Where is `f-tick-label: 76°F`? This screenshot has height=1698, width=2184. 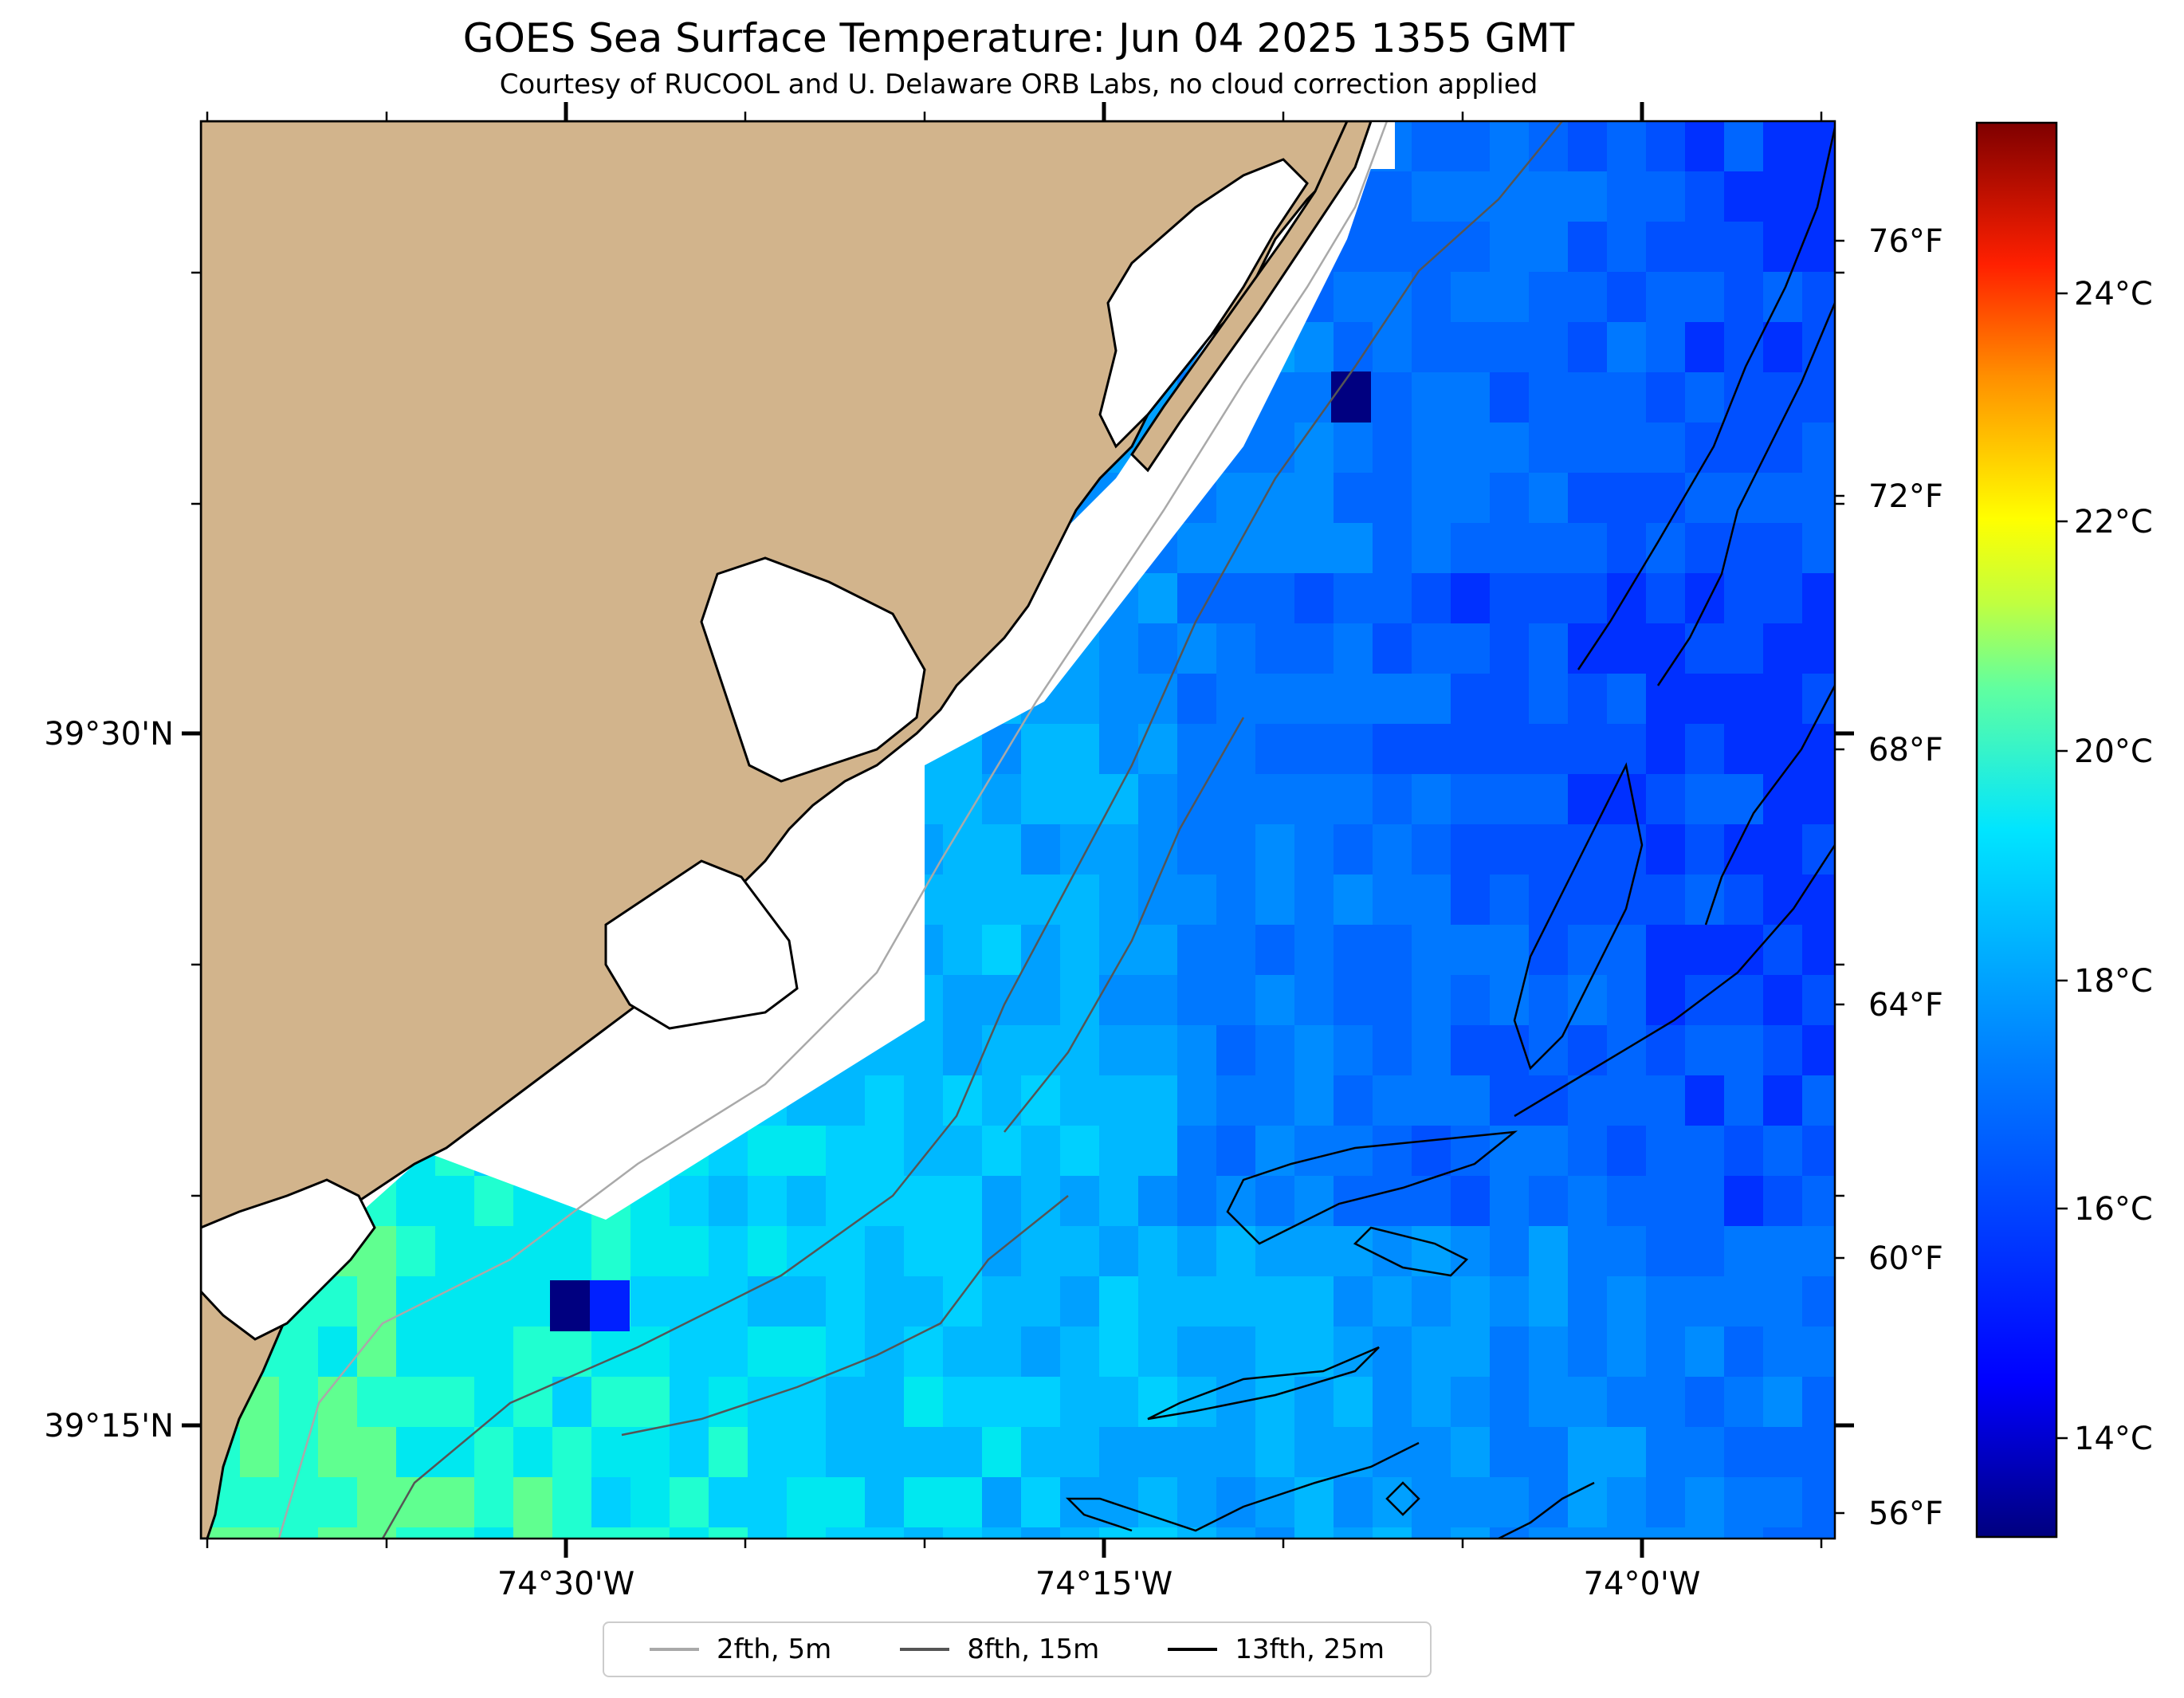
f-tick-label: 76°F is located at coordinates (1905, 242).